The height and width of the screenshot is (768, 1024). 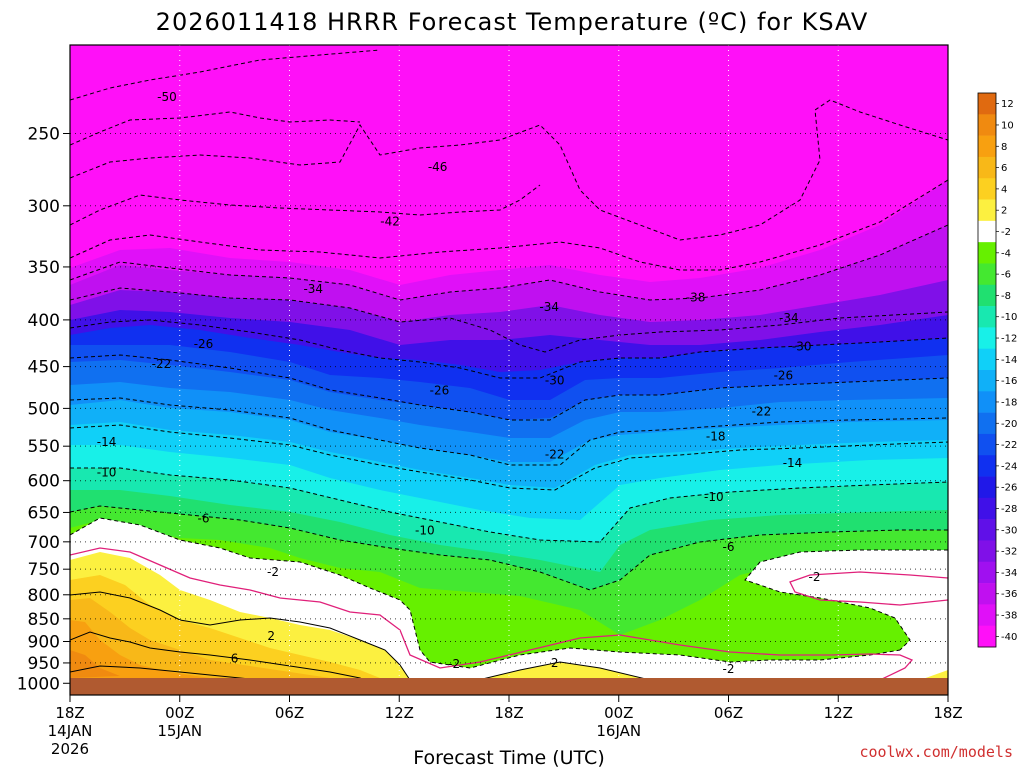 I want to click on surface-strip, so click(x=509, y=686).